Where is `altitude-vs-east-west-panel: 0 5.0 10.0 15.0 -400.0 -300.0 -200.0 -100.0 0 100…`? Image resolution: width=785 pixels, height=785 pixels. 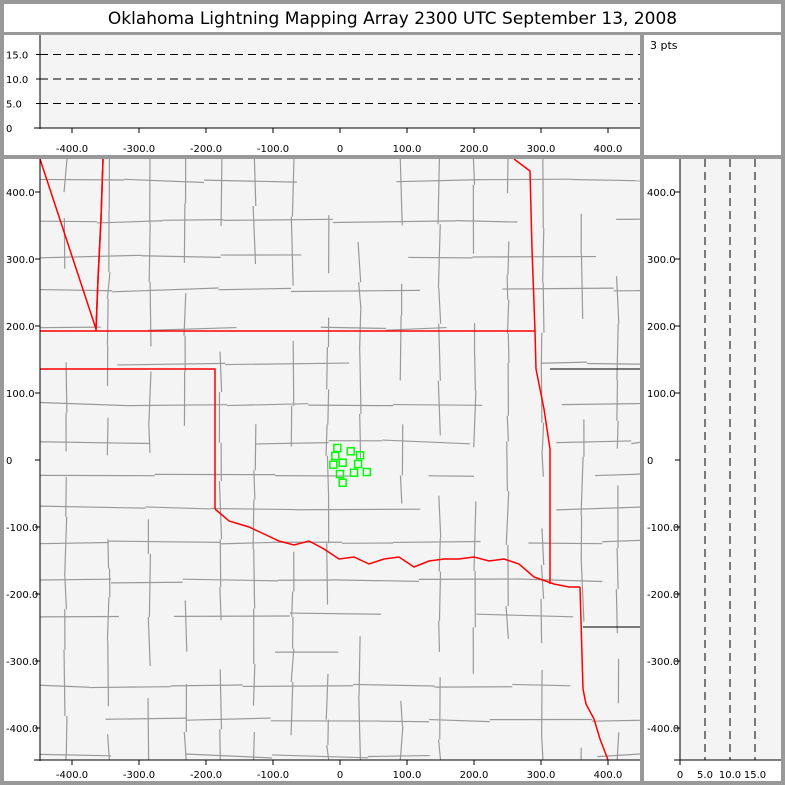
altitude-vs-east-west-panel: 0 5.0 10.0 15.0 -400.0 -300.0 -200.0 -100.0 0 100… is located at coordinates (322, 95).